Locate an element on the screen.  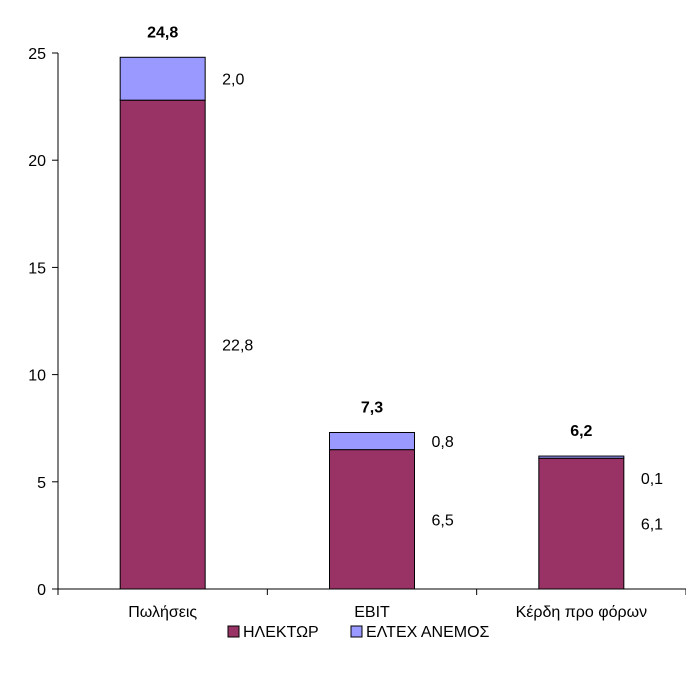
total-label: 6,2 is located at coordinates (581, 431).